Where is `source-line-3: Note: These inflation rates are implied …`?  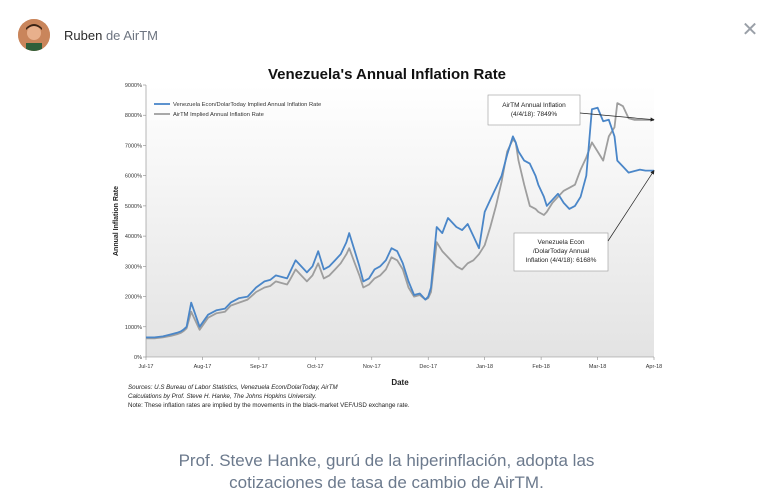 source-line-3: Note: These inflation rates are implied … is located at coordinates (269, 405).